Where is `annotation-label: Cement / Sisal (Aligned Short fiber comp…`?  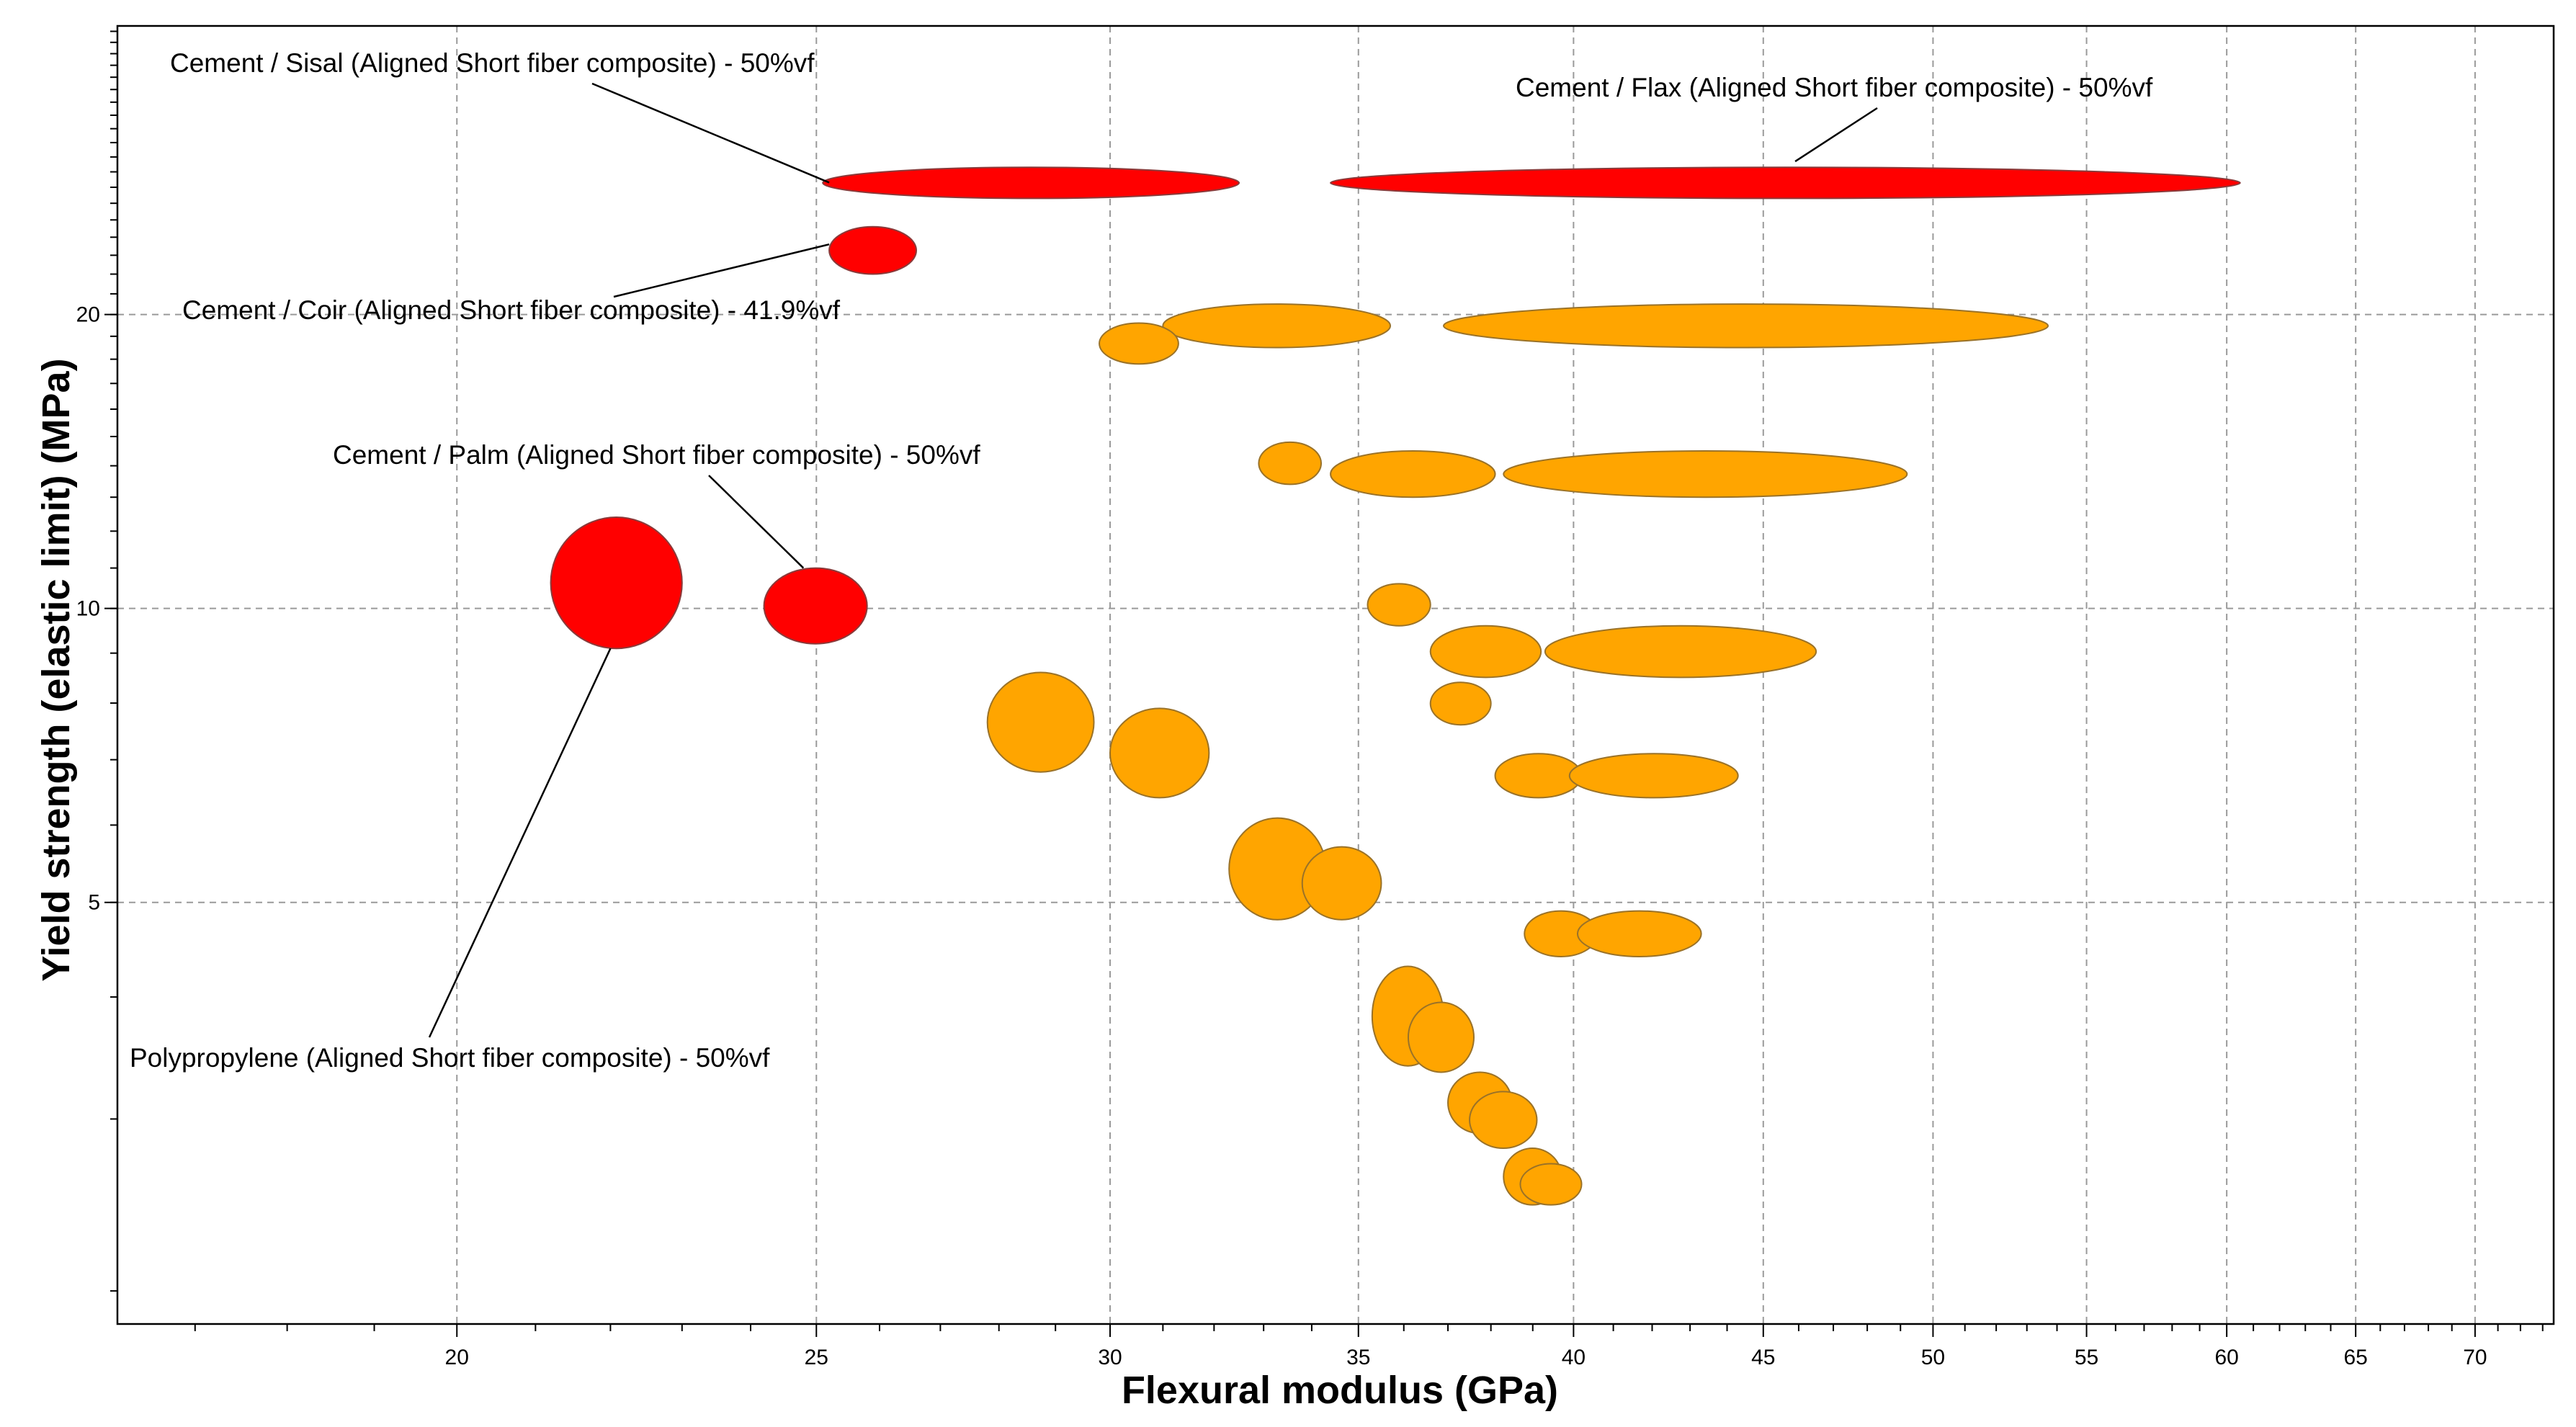
annotation-label: Cement / Sisal (Aligned Short fiber comp… is located at coordinates (492, 63).